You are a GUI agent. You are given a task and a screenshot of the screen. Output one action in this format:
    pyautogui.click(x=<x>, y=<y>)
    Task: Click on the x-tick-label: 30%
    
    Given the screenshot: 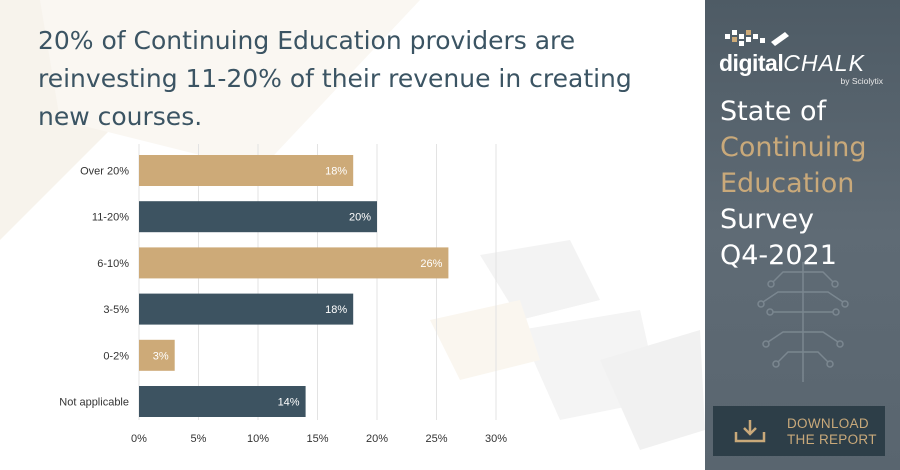 What is the action you would take?
    pyautogui.click(x=496, y=439)
    